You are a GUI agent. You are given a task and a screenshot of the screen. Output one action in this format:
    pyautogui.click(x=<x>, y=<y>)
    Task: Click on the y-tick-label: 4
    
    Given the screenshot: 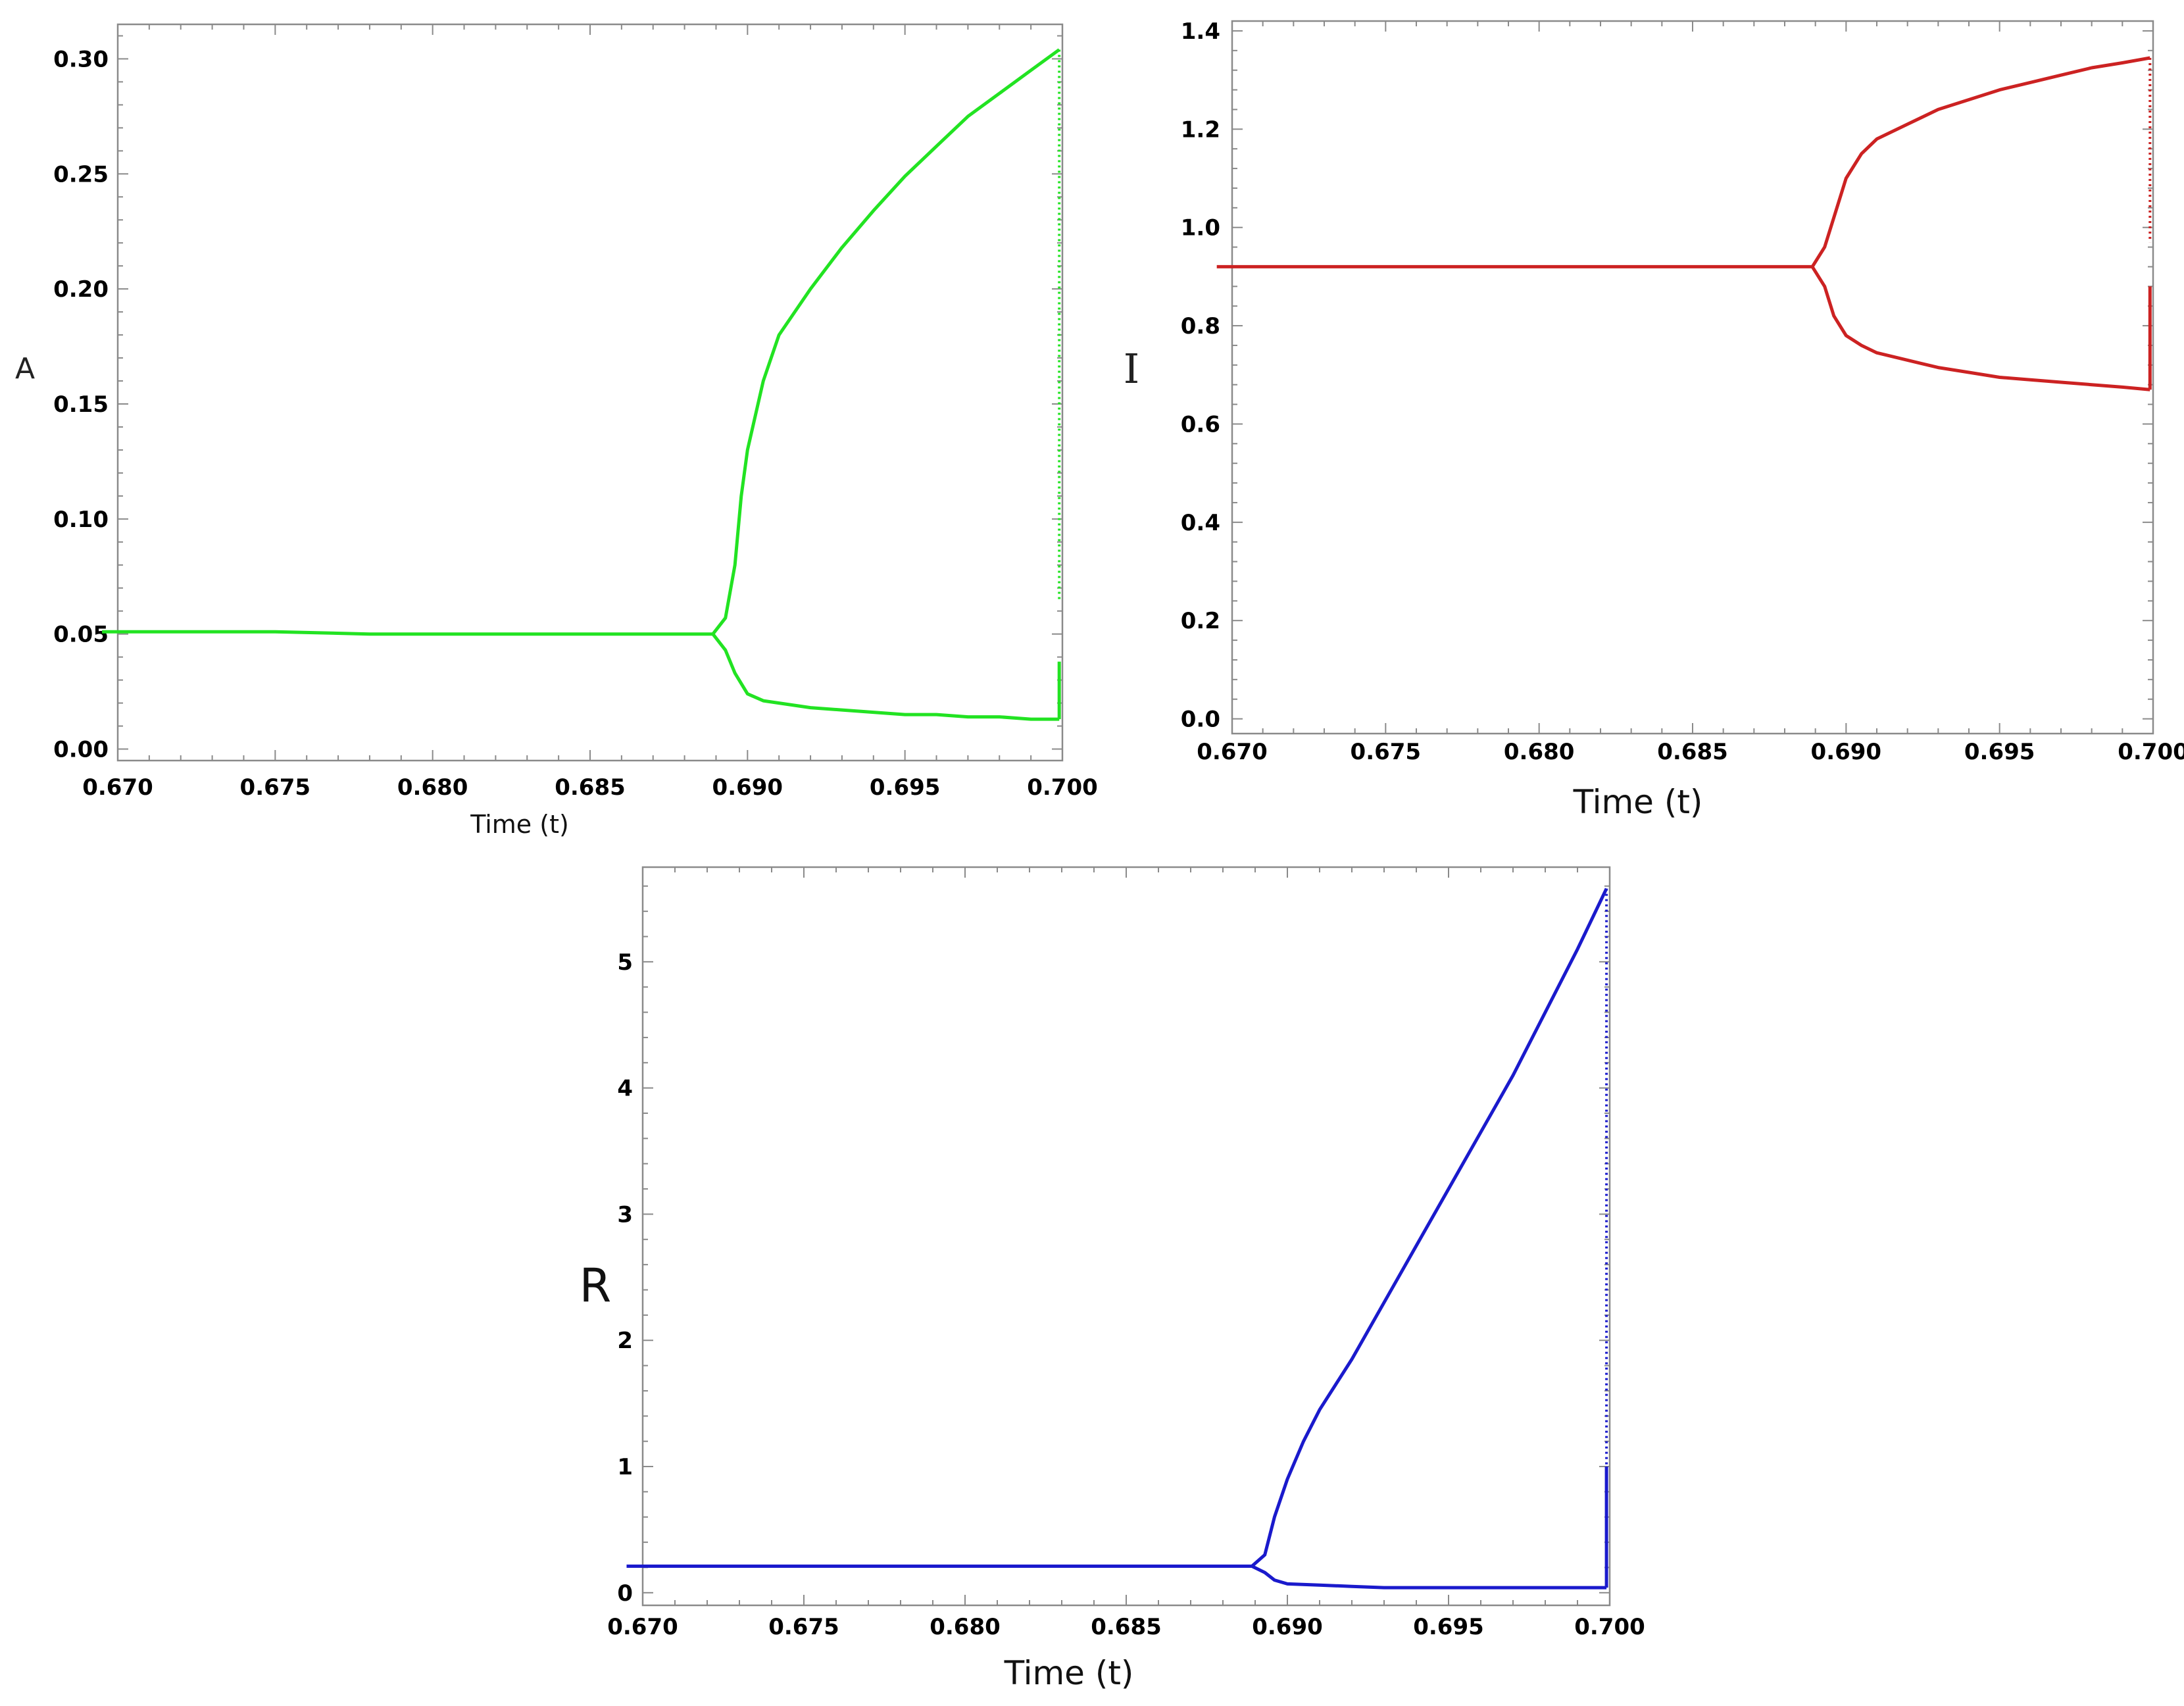 What is the action you would take?
    pyautogui.click(x=625, y=1089)
    